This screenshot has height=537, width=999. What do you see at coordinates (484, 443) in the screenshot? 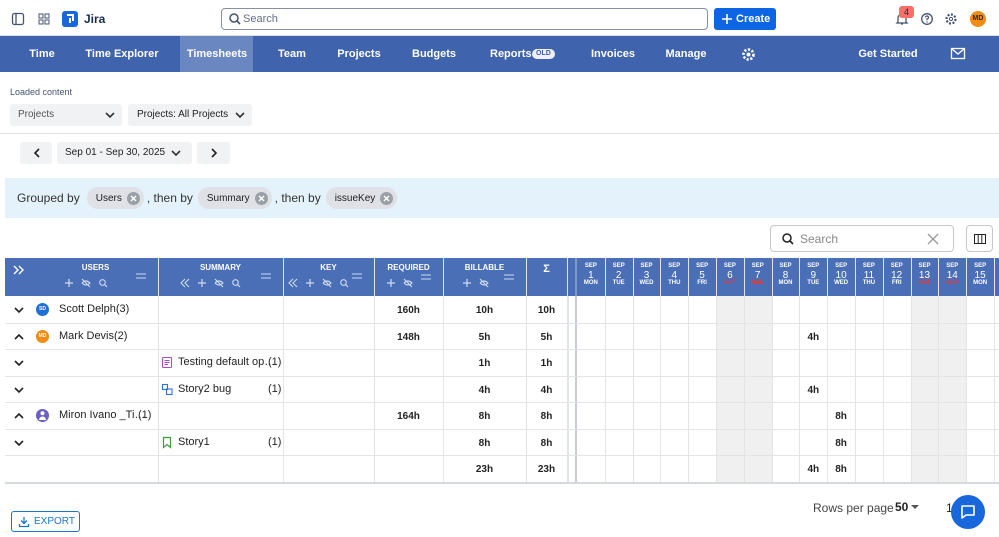
I see `row-billable: 8h` at bounding box center [484, 443].